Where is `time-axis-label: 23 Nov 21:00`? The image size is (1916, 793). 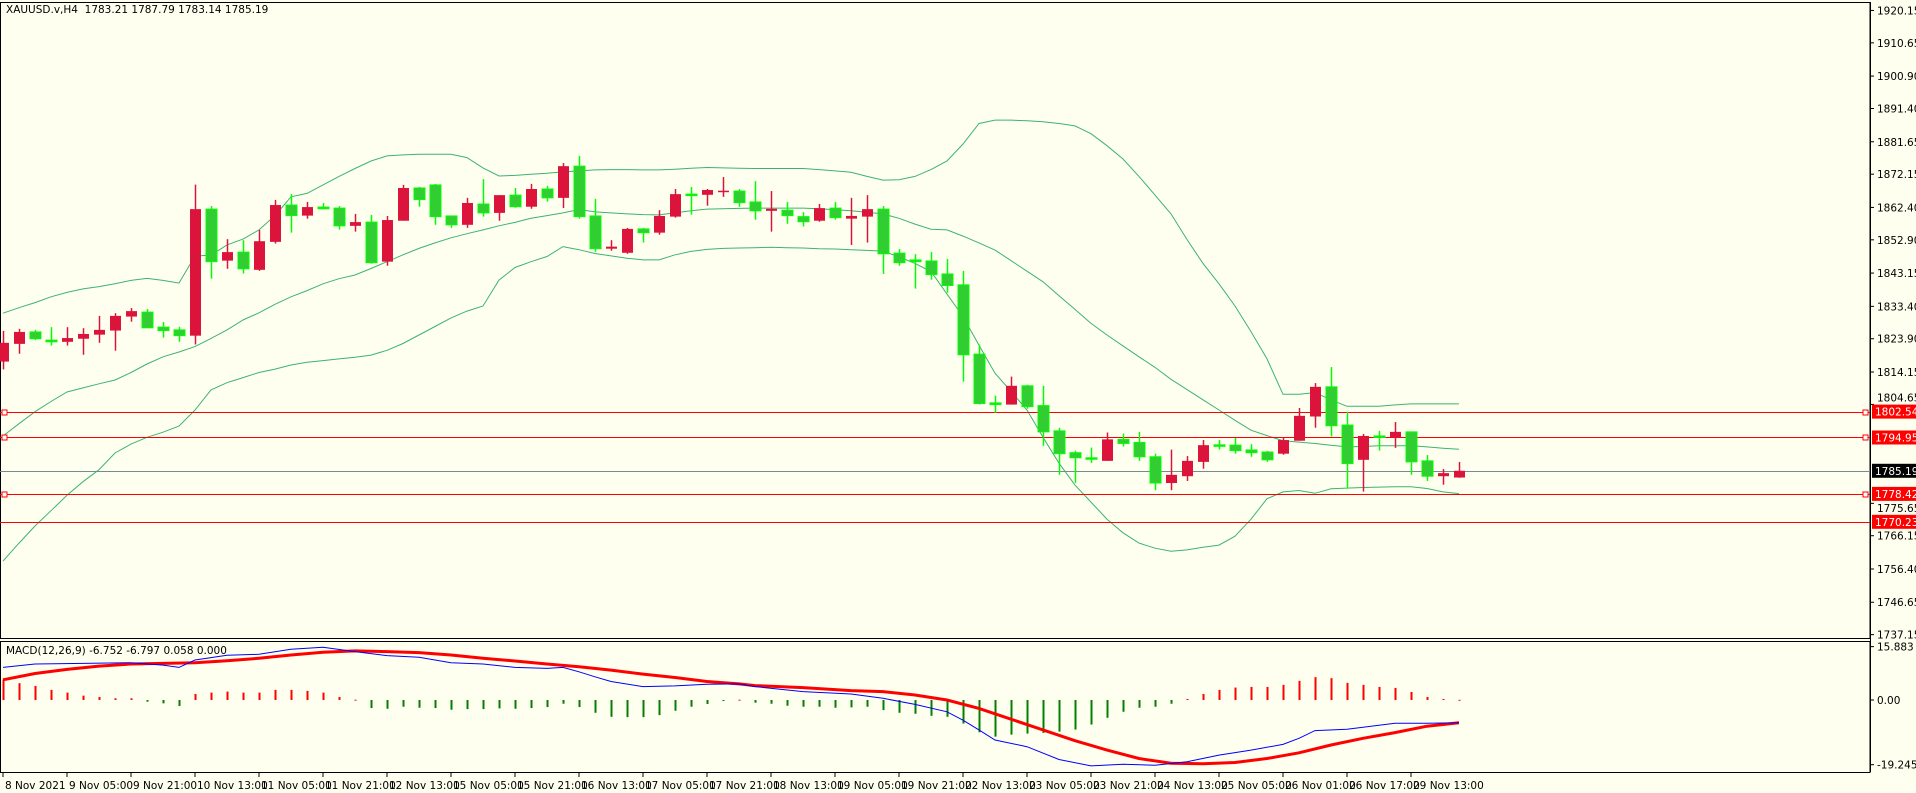 time-axis-label: 23 Nov 21:00 is located at coordinates (1128, 786).